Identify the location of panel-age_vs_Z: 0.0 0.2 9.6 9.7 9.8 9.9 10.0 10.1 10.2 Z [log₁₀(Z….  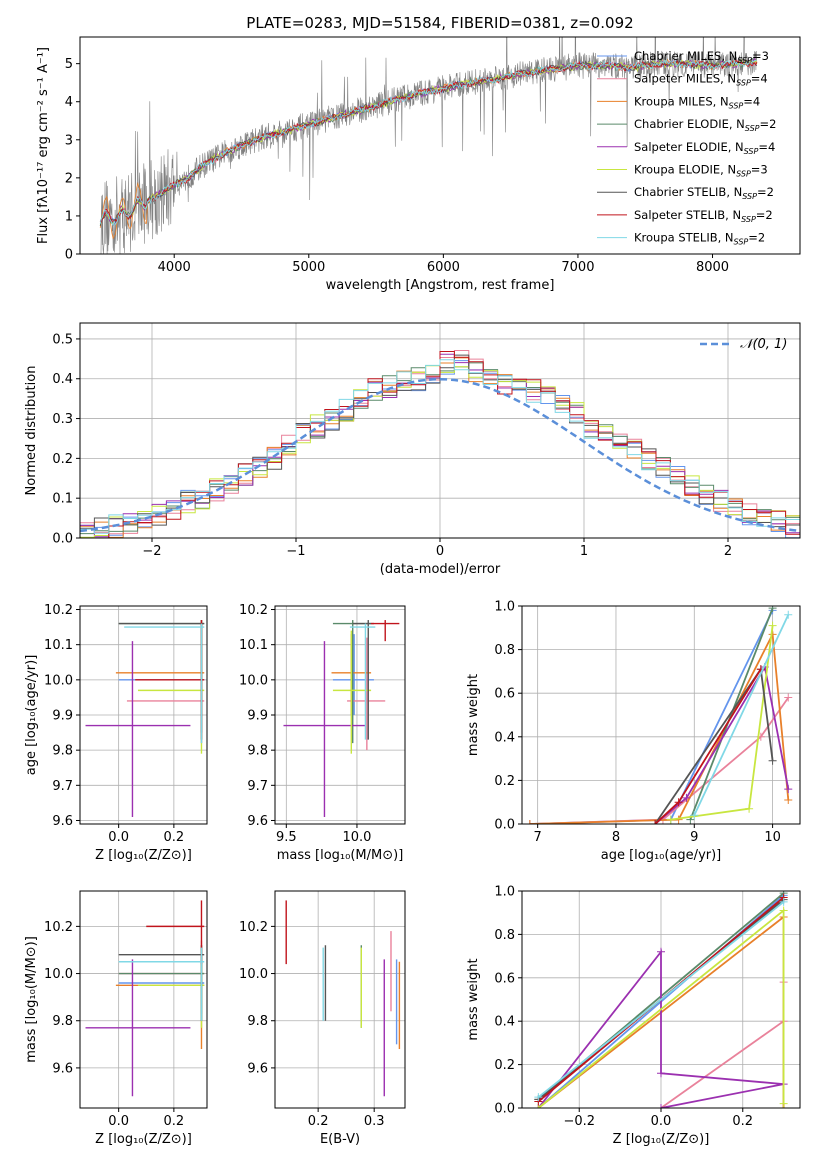
(116, 733).